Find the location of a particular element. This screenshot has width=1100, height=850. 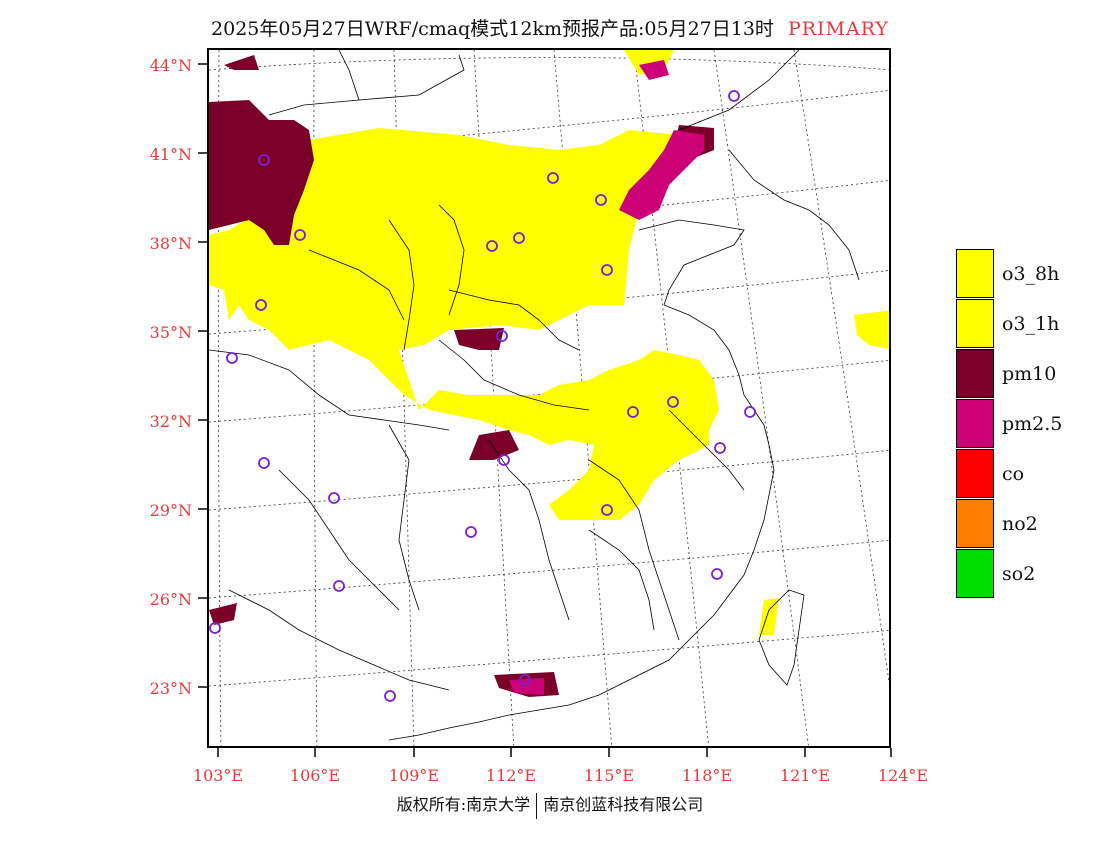

legend-label: o3_1h is located at coordinates (1031, 324).